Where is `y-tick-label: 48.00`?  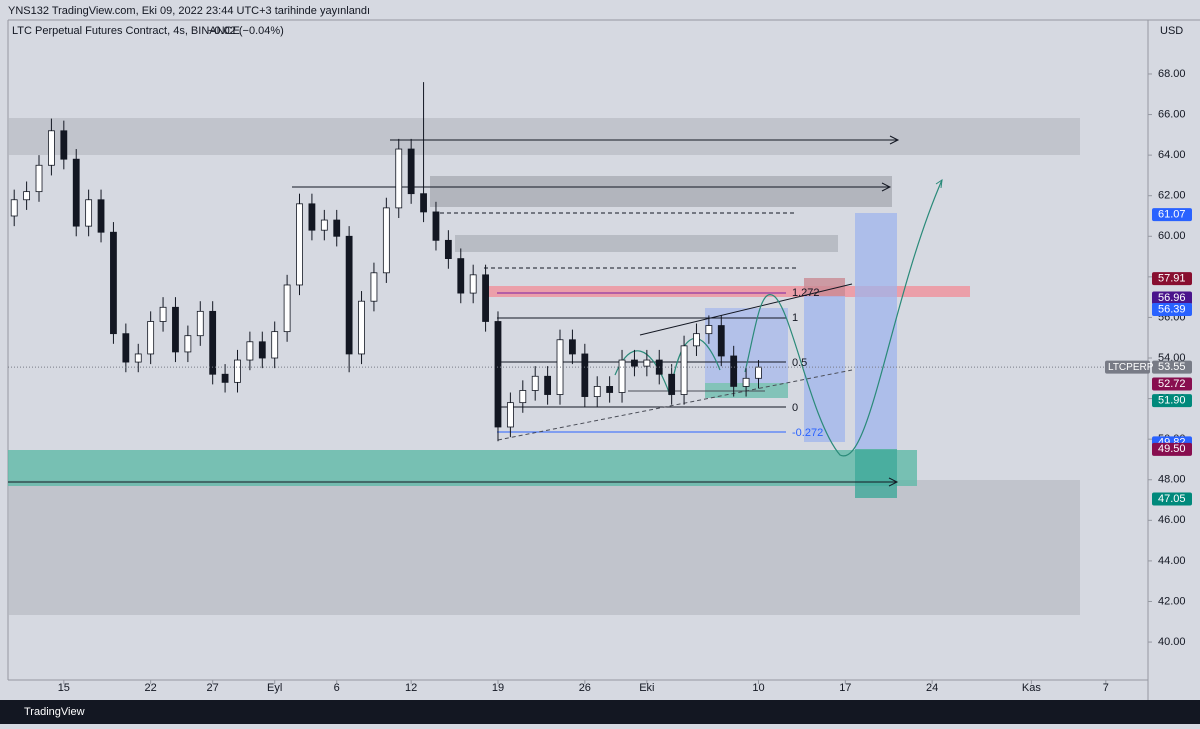
y-tick-label: 48.00 is located at coordinates (1172, 480).